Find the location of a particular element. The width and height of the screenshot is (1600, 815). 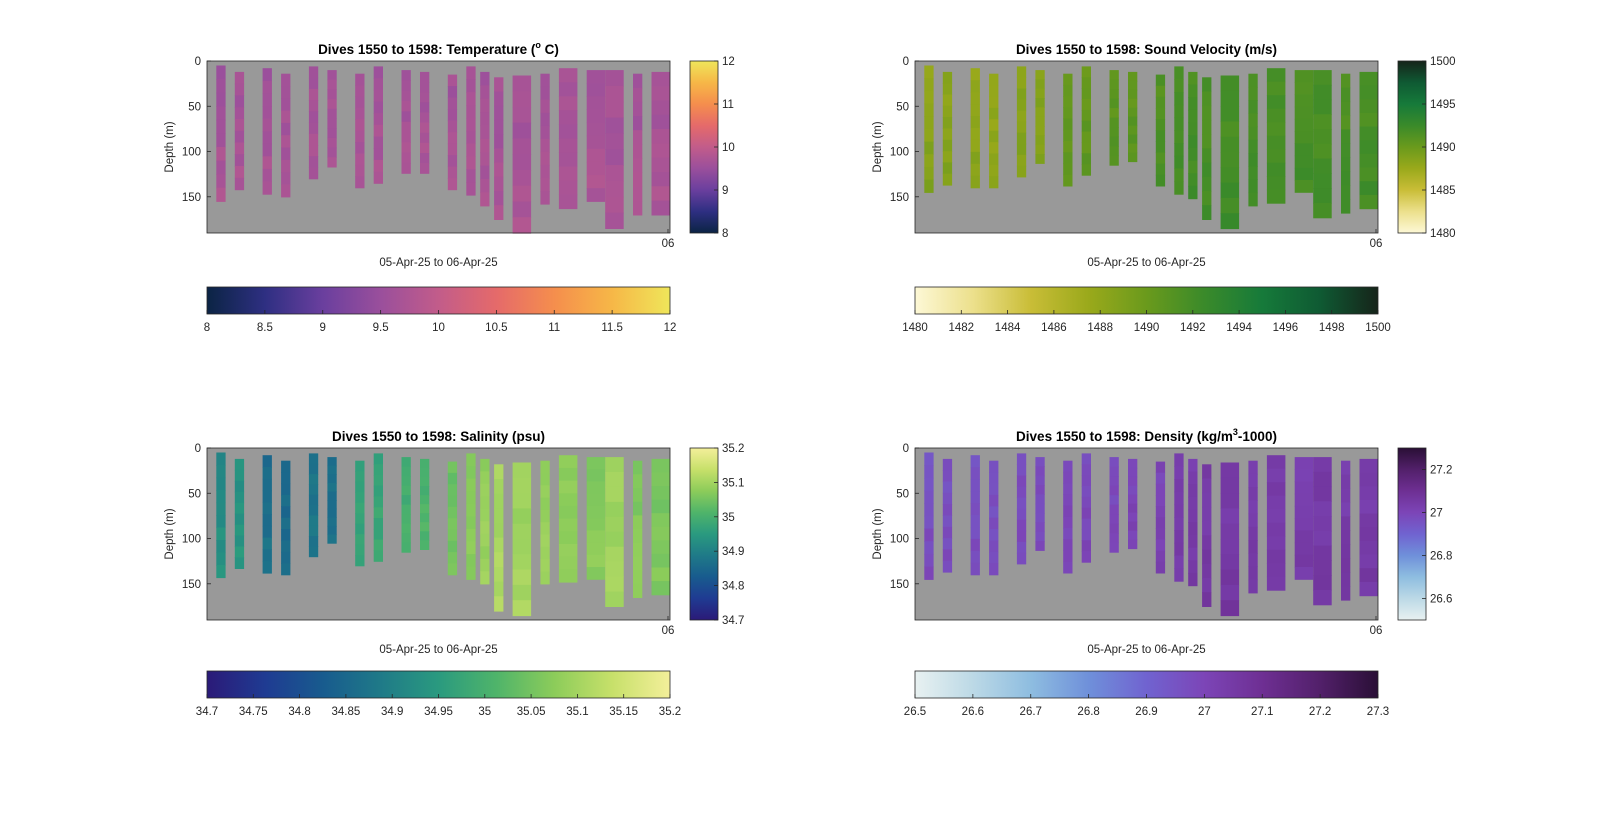

sv-ytick-label: 0 is located at coordinates (906, 62).